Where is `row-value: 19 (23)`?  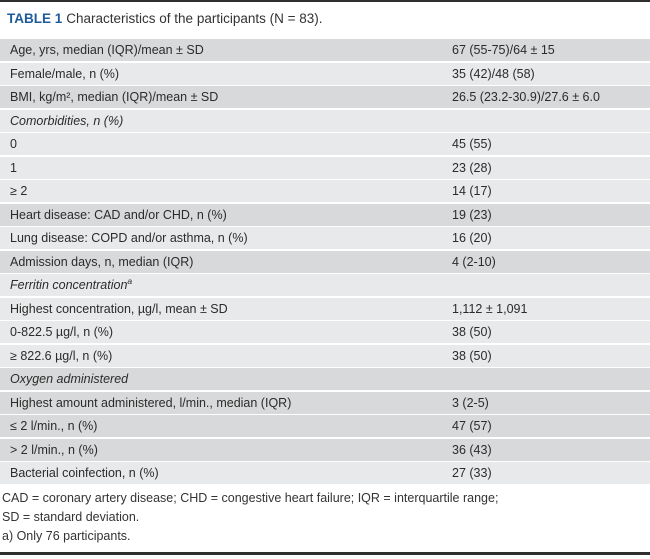 row-value: 19 (23) is located at coordinates (472, 214).